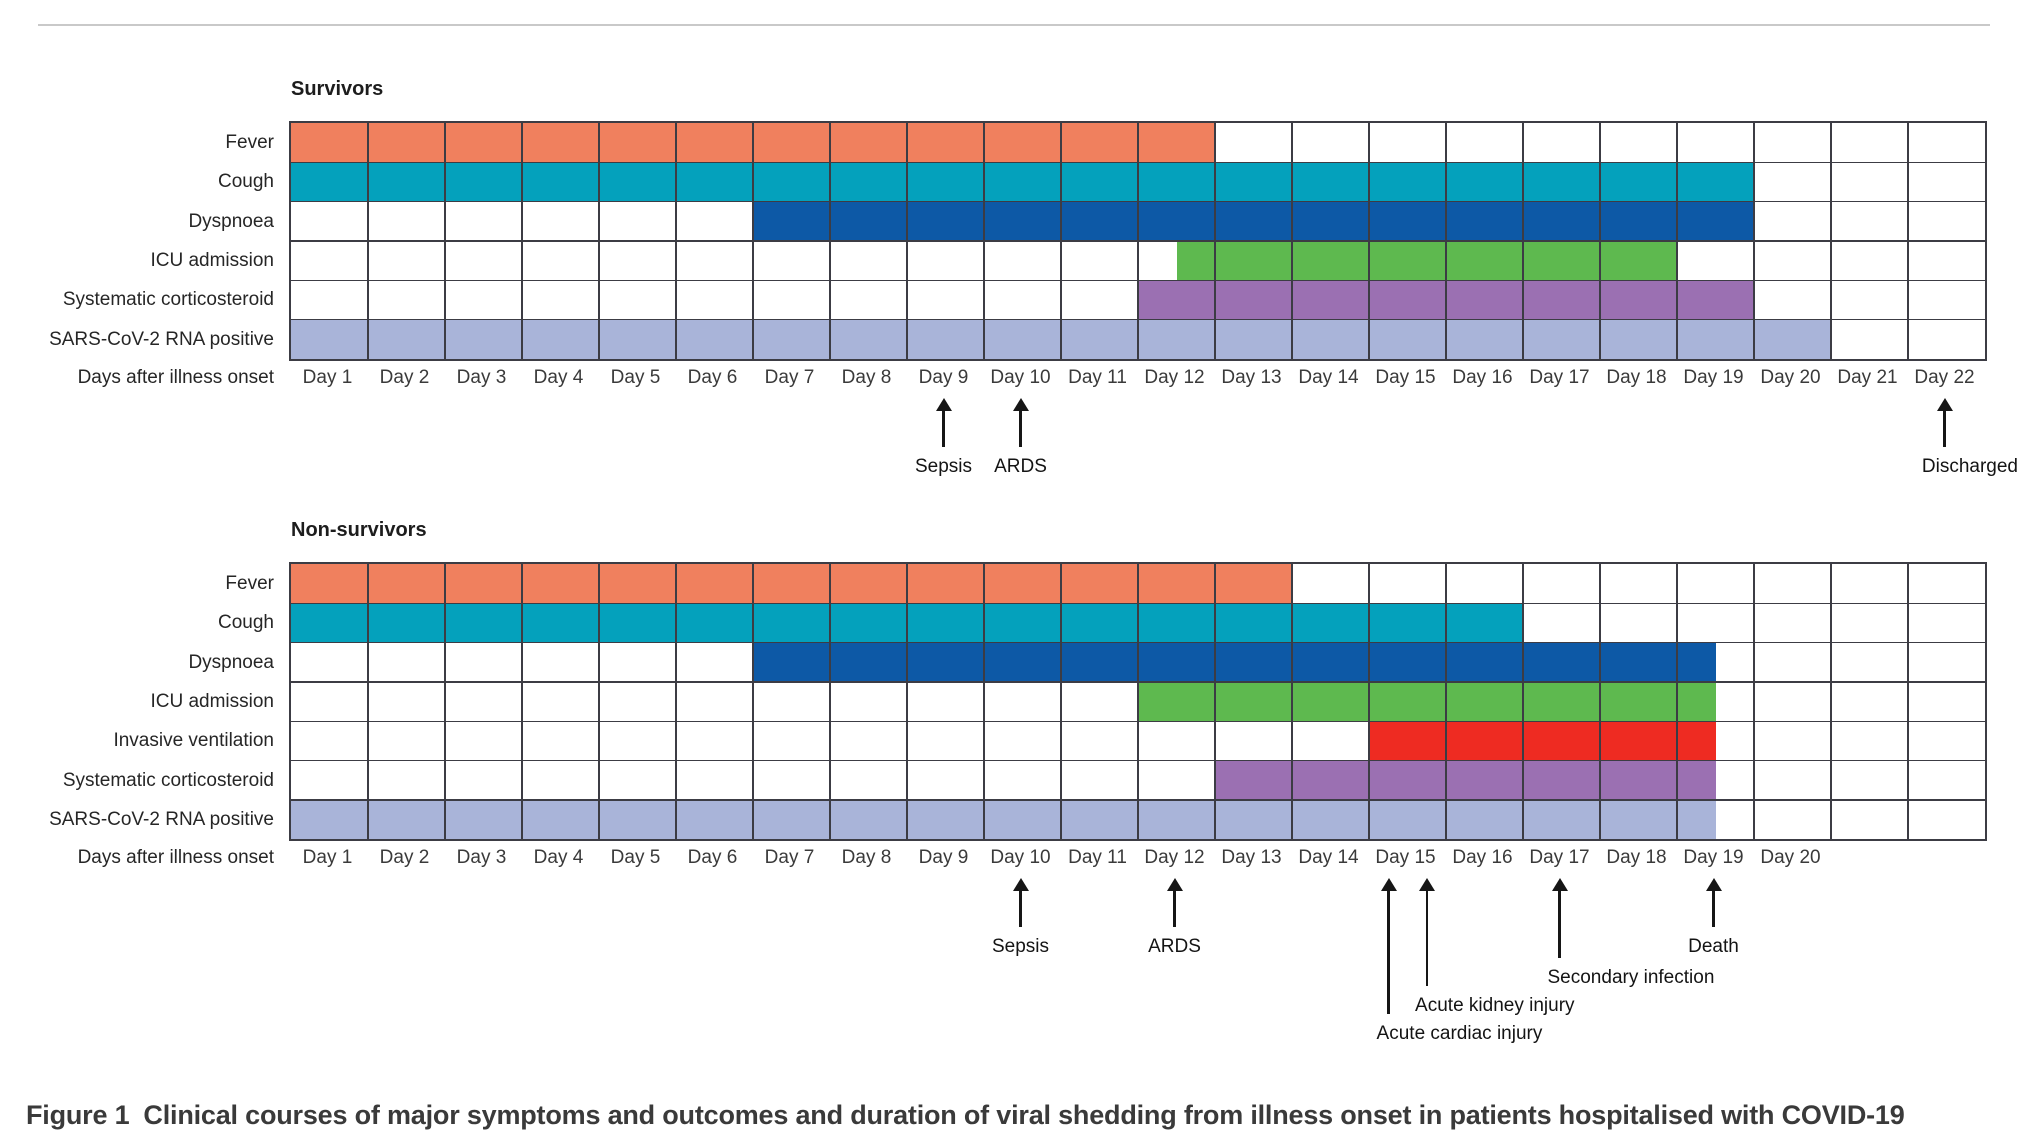  Describe the element at coordinates (1459, 1033) in the screenshot. I see `marker-label-acute-cardiac-injury: Acute cardiac injury` at that location.